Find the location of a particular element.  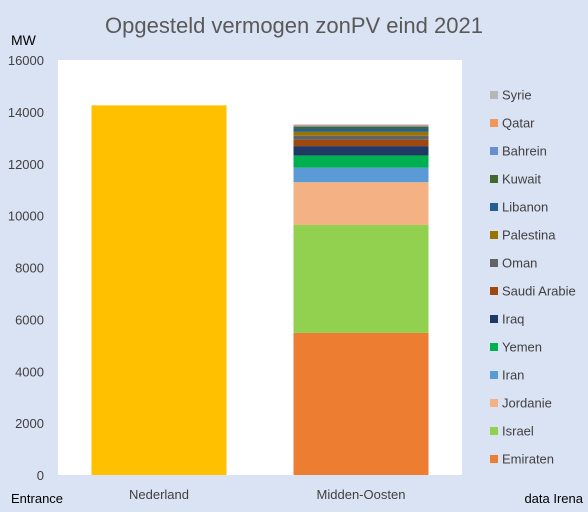

footer-left-text: Entrance is located at coordinates (37, 498).